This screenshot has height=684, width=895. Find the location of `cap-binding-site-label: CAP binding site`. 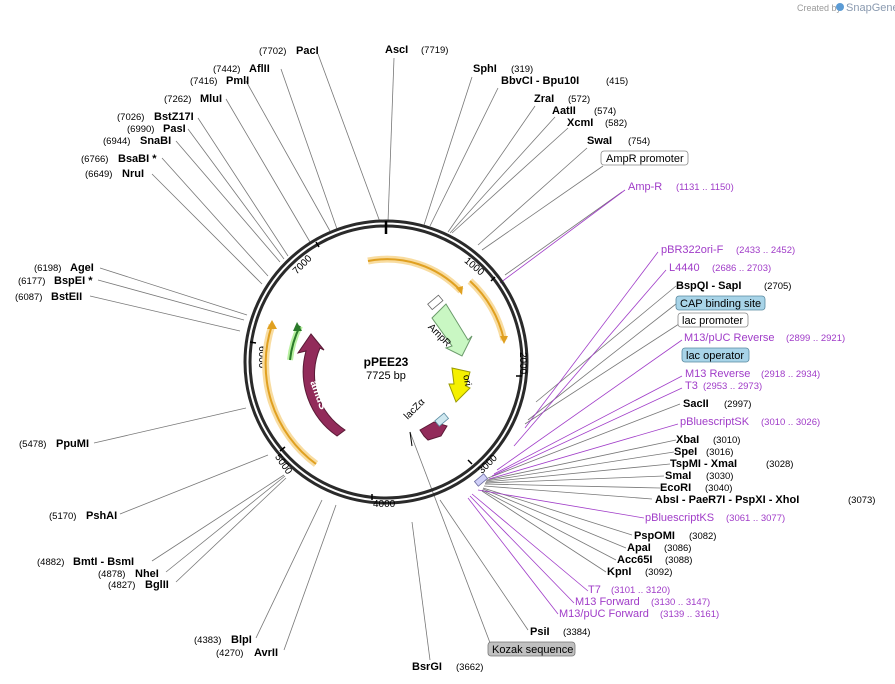

cap-binding-site-label: CAP binding site is located at coordinates (720, 304).